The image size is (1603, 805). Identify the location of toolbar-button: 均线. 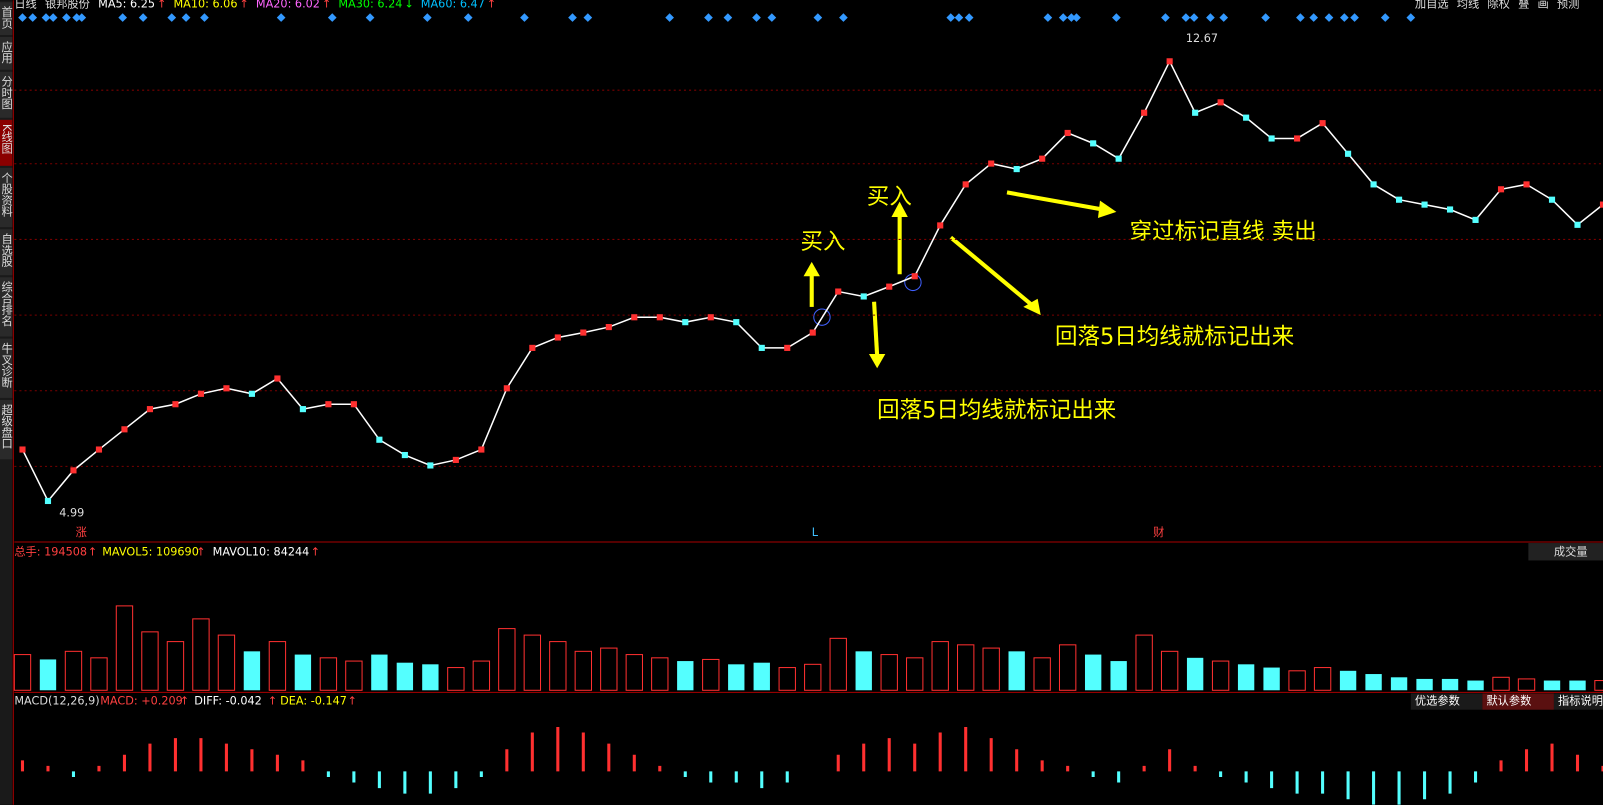
(1468, 5).